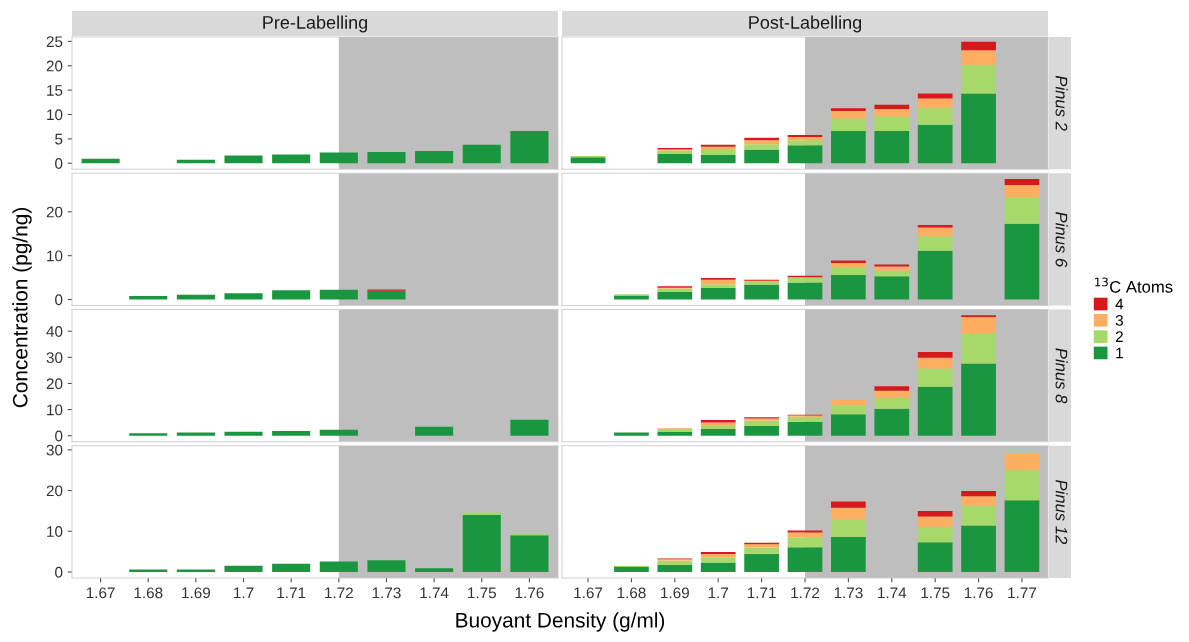  Describe the element at coordinates (59, 139) in the screenshot. I see `y-tick-label: 5` at that location.